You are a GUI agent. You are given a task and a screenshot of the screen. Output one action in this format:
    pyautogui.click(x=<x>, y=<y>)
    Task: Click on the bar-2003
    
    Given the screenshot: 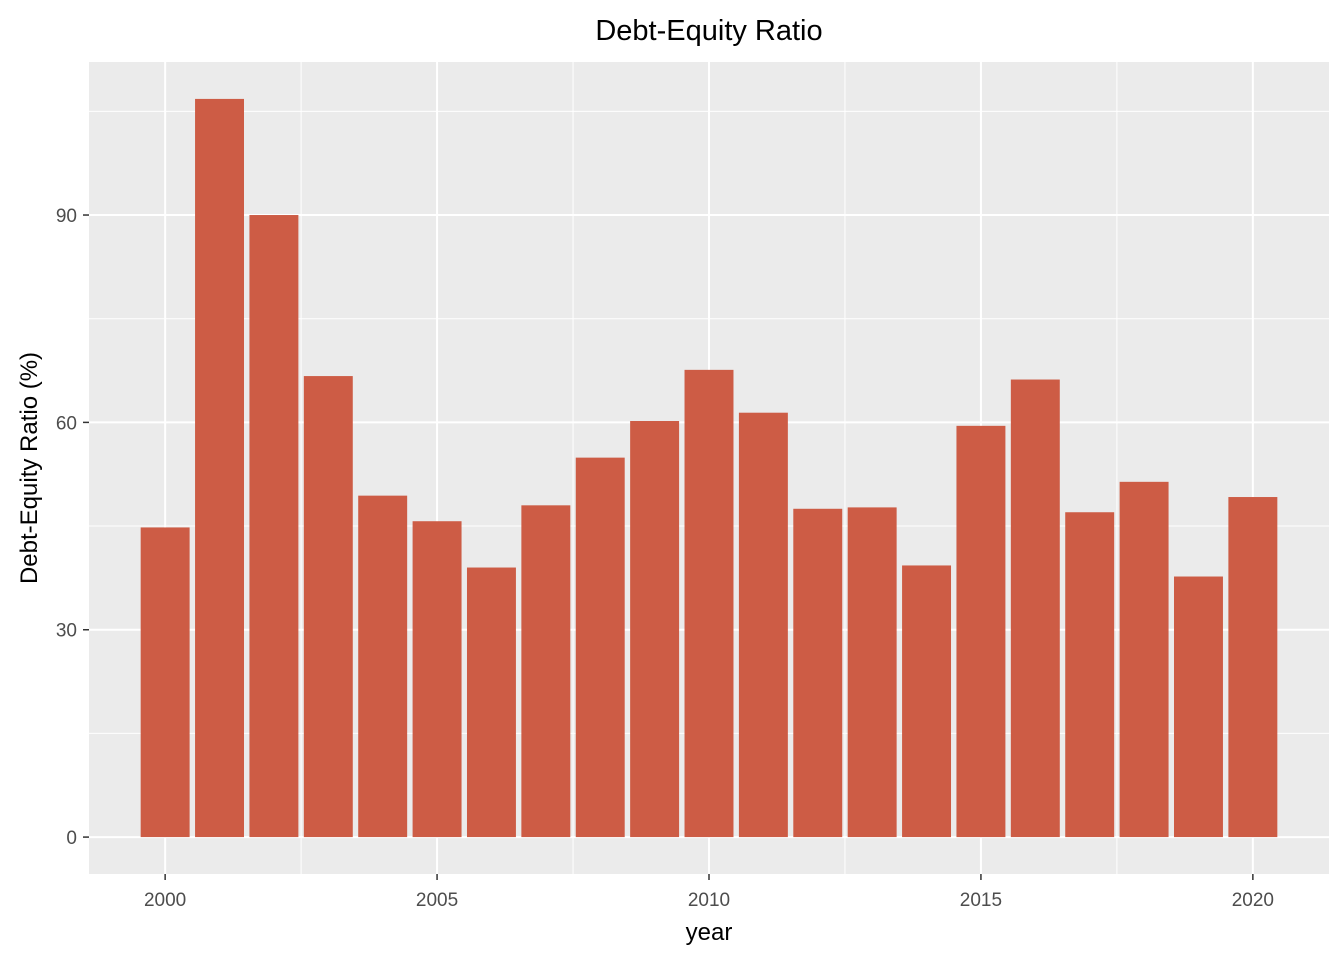 What is the action you would take?
    pyautogui.click(x=328, y=607)
    